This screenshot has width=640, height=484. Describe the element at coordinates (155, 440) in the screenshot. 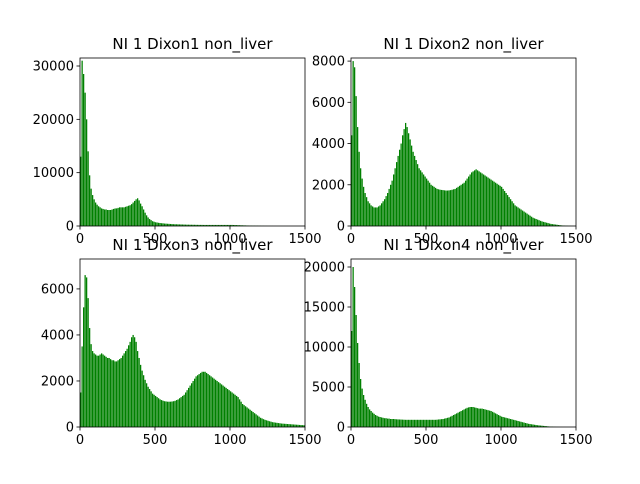

I see `x-tick-label: 500` at that location.